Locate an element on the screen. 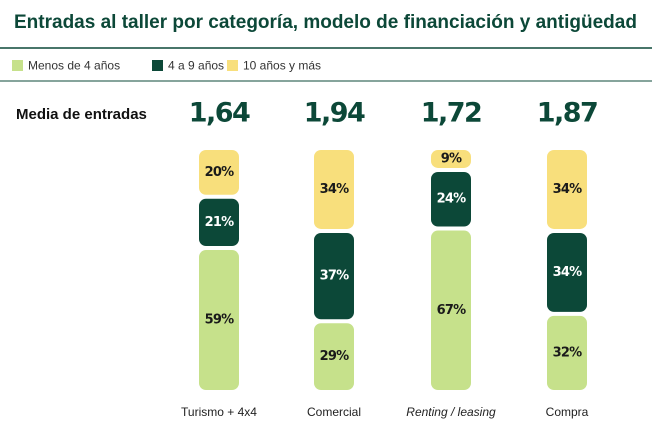 Image resolution: width=652 pixels, height=432 pixels. x-tick-label: Comercial is located at coordinates (334, 412).